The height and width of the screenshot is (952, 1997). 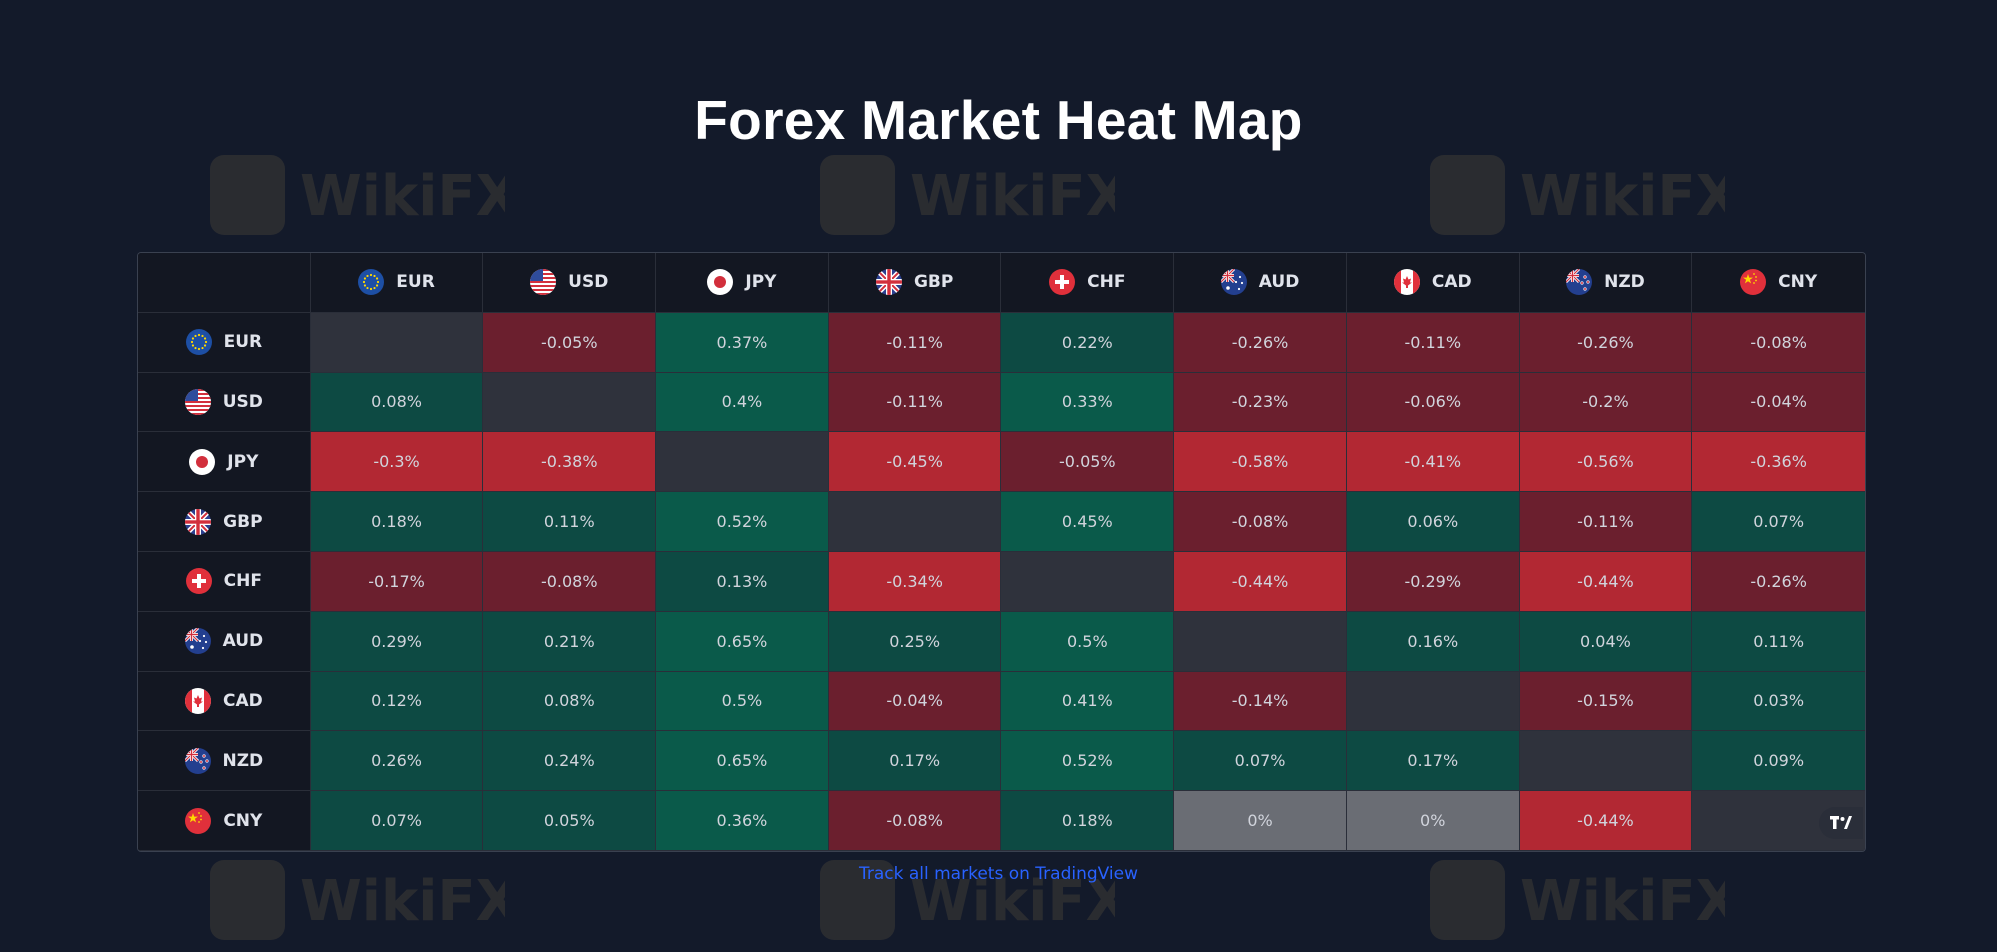 What do you see at coordinates (570, 522) in the screenshot?
I see `heatmap-cell-gbp-usd: 0.11%` at bounding box center [570, 522].